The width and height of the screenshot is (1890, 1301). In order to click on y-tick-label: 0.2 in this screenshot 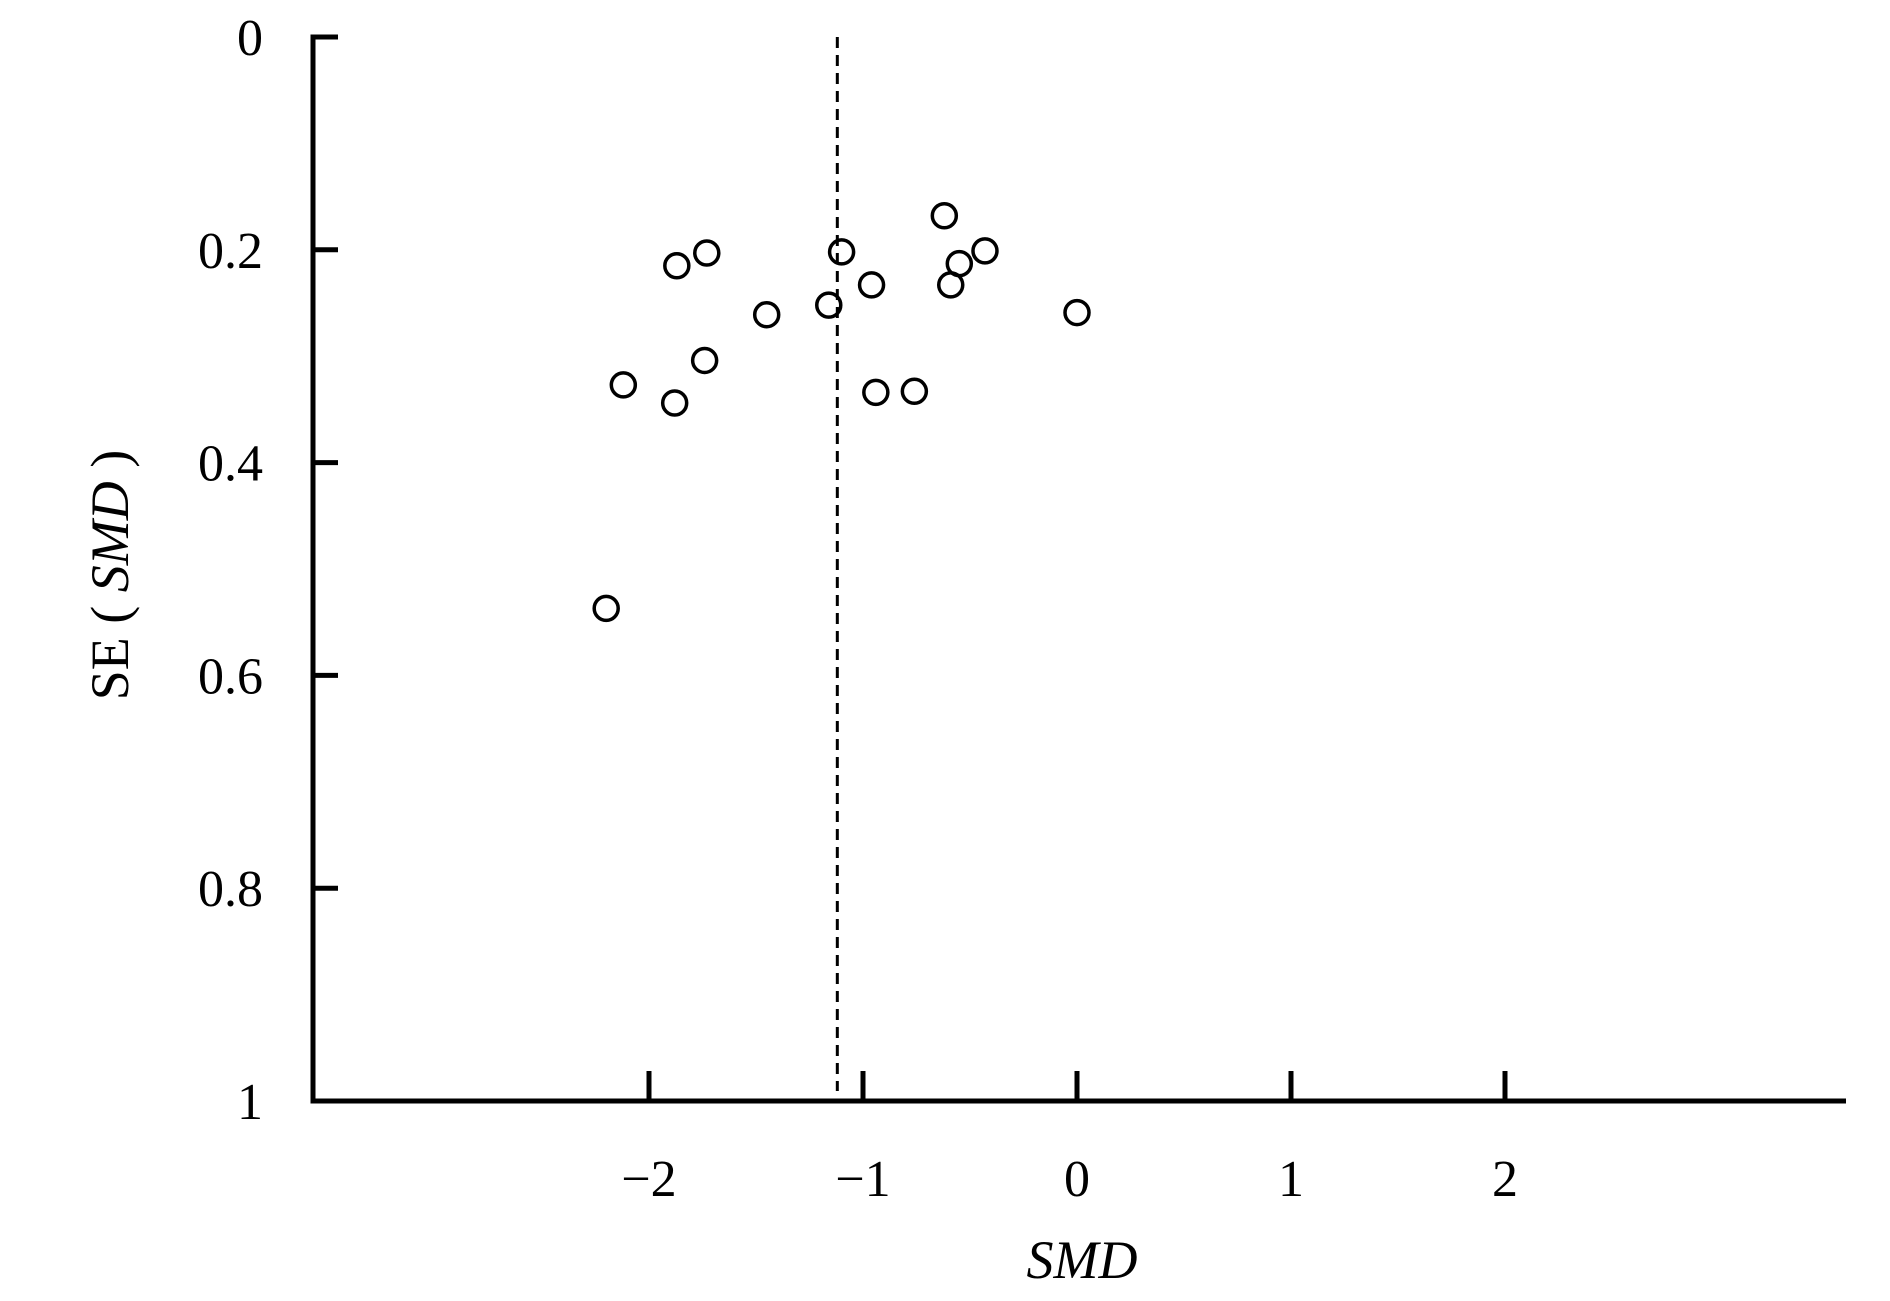, I will do `click(230, 251)`.